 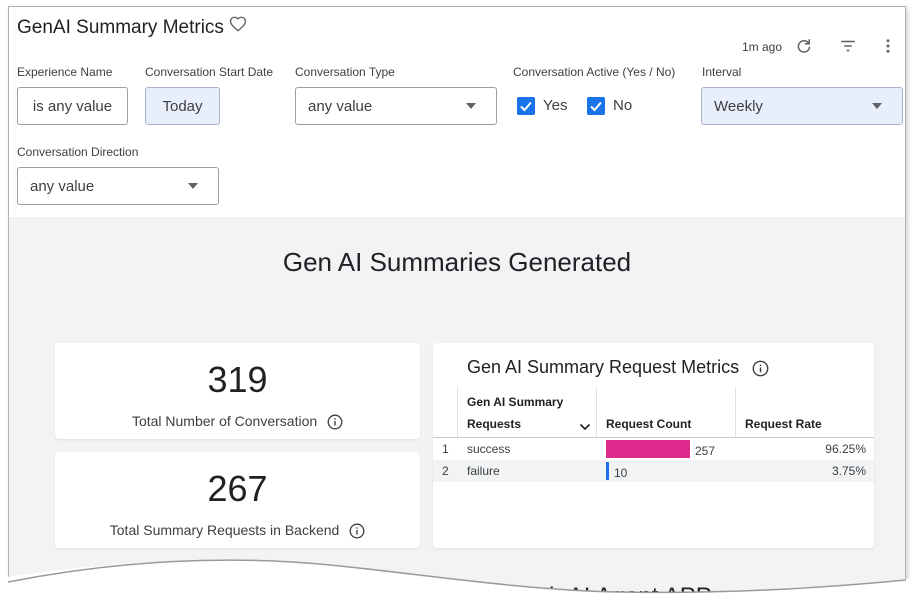 What do you see at coordinates (65, 72) in the screenshot?
I see `experience-name-label: Experience Name` at bounding box center [65, 72].